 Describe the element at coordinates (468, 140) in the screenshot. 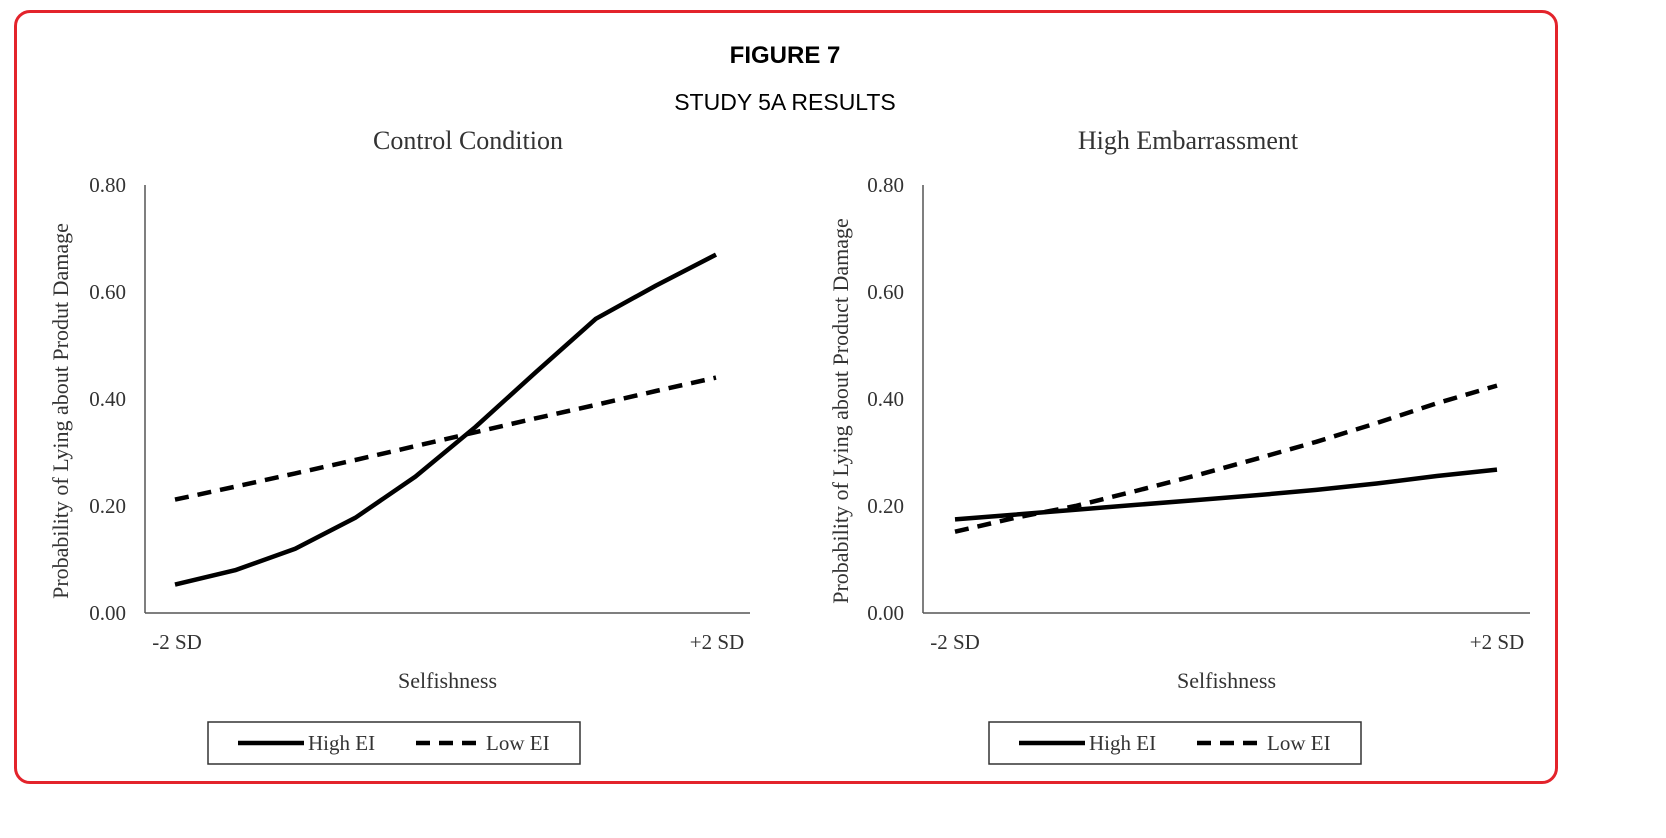

I see `chart-title: Control Condition` at that location.